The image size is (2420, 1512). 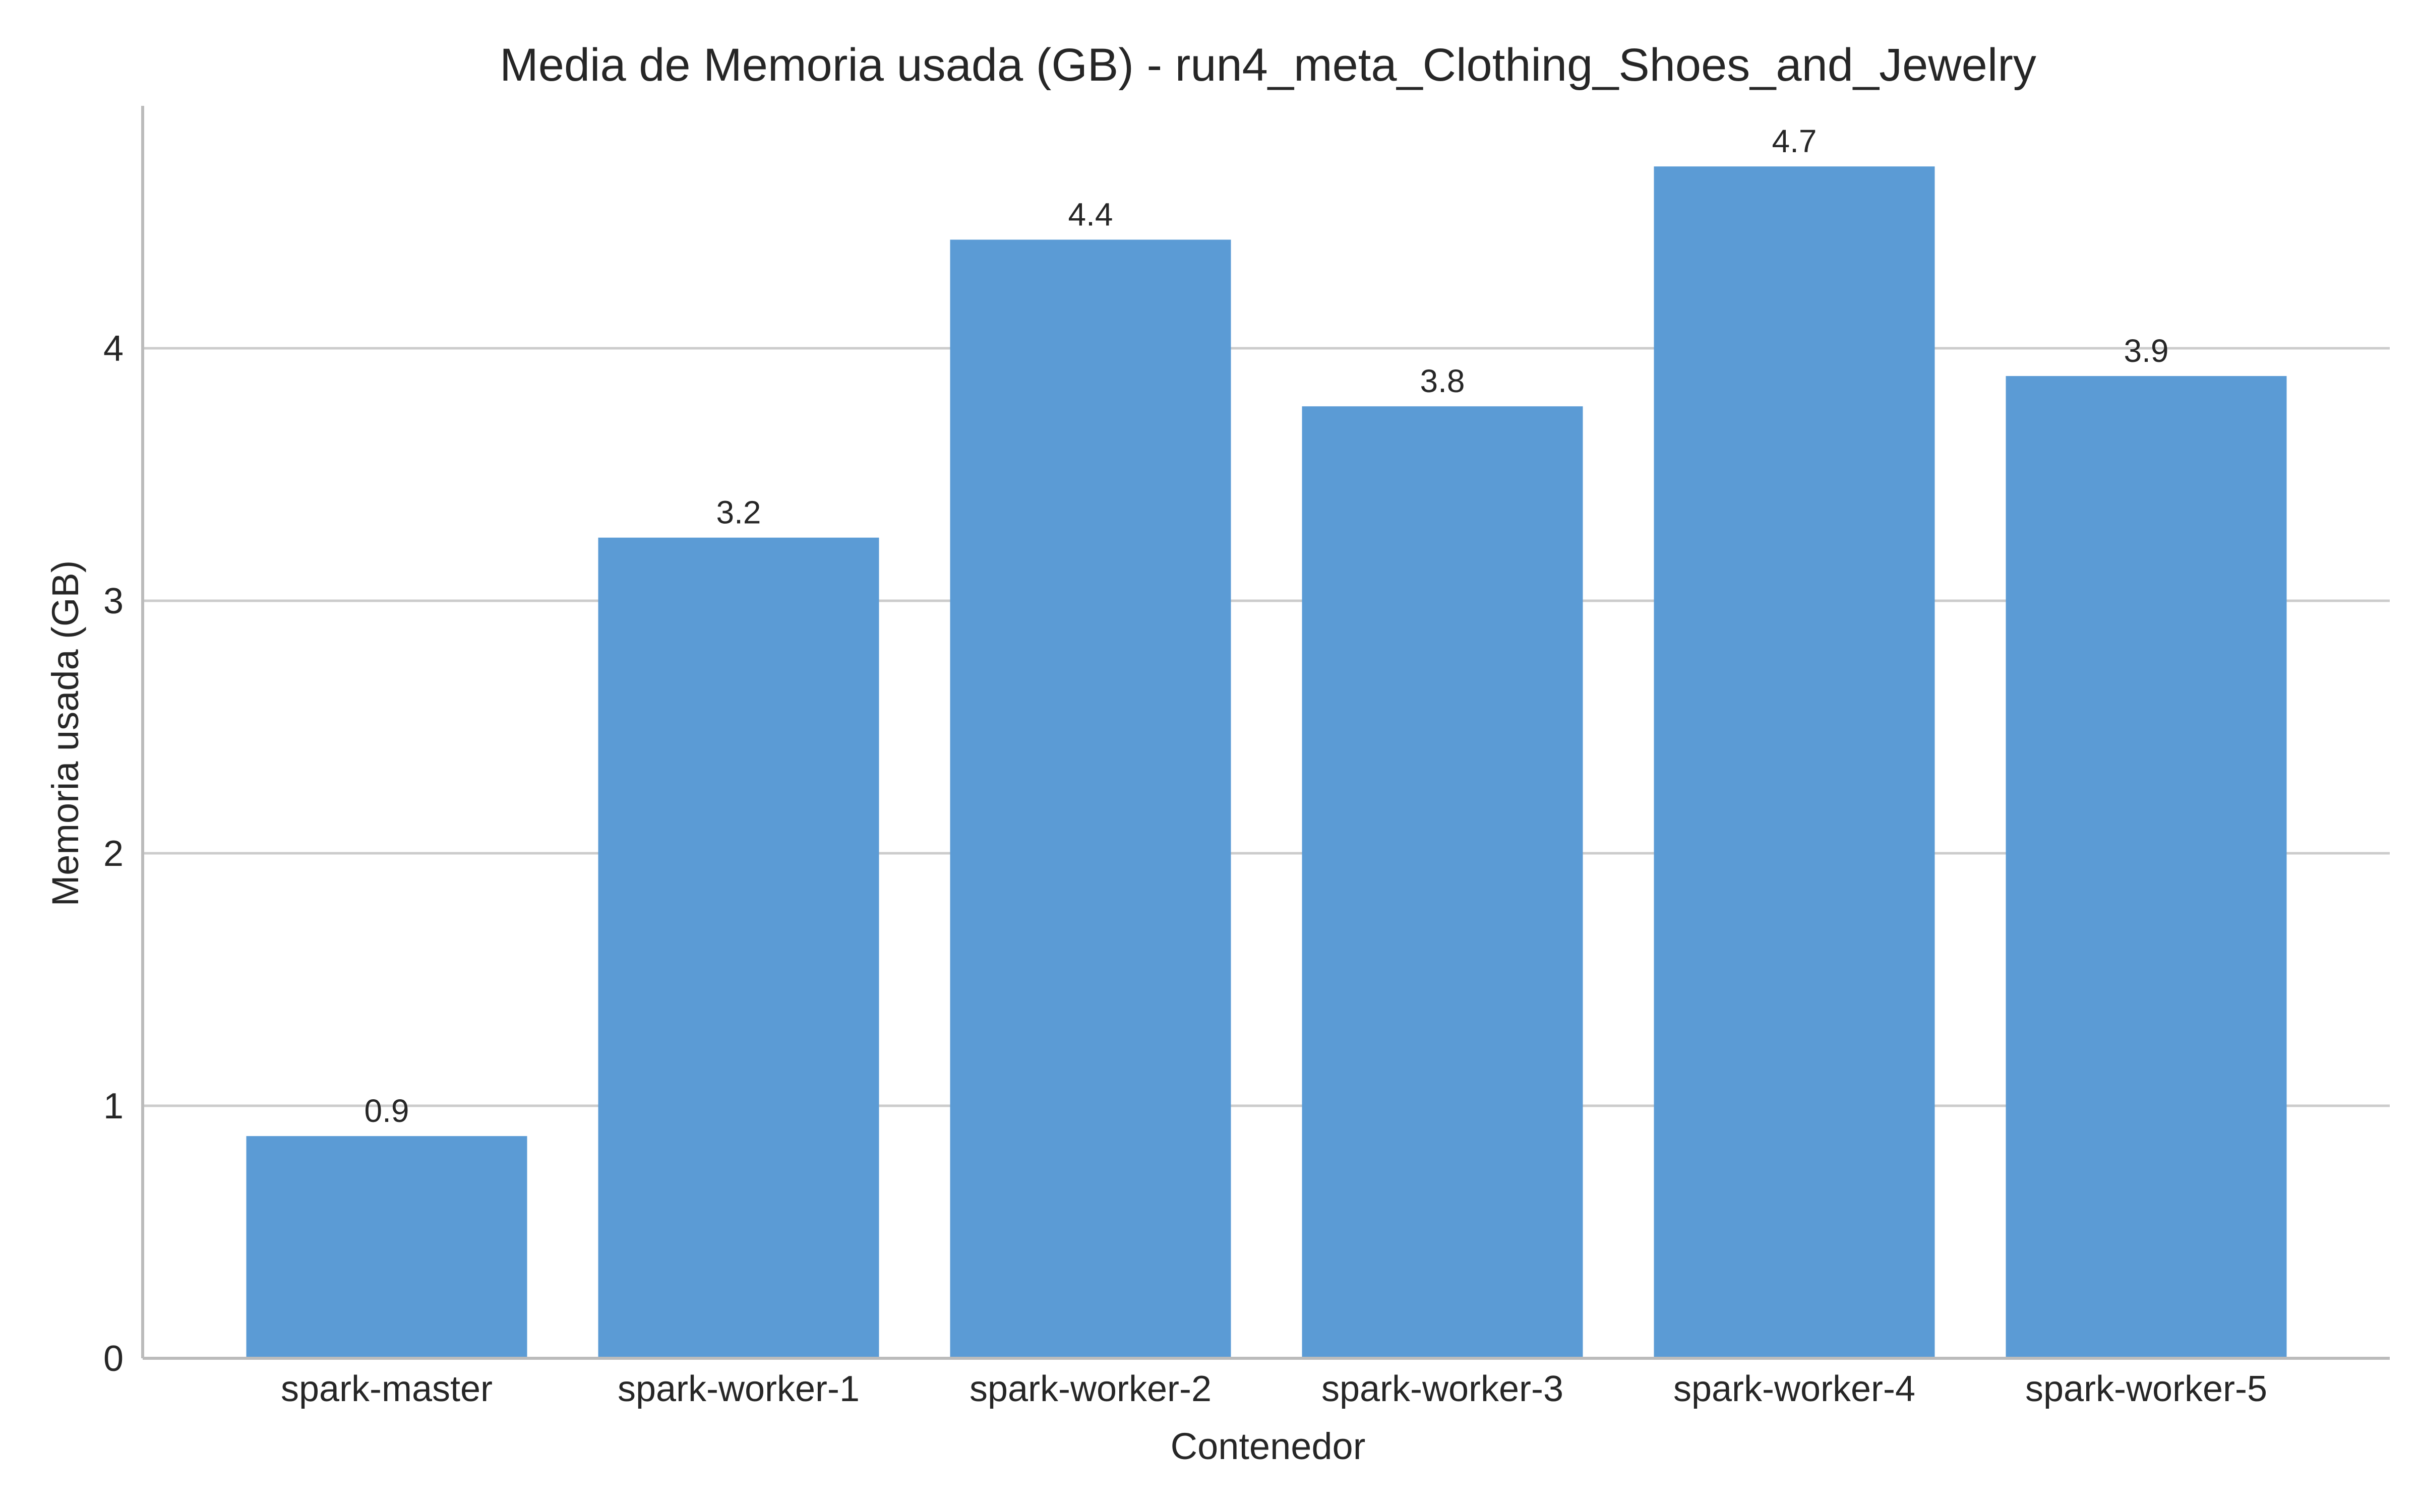 What do you see at coordinates (387, 1389) in the screenshot?
I see `x-tick-label: spark-master` at bounding box center [387, 1389].